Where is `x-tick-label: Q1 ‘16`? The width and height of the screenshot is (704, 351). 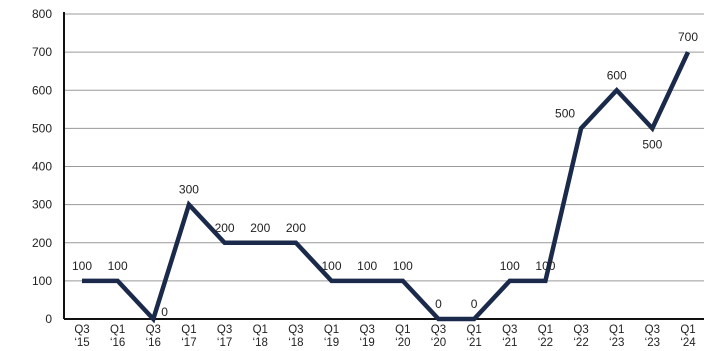
x-tick-label: Q1 ‘16 is located at coordinates (117, 336).